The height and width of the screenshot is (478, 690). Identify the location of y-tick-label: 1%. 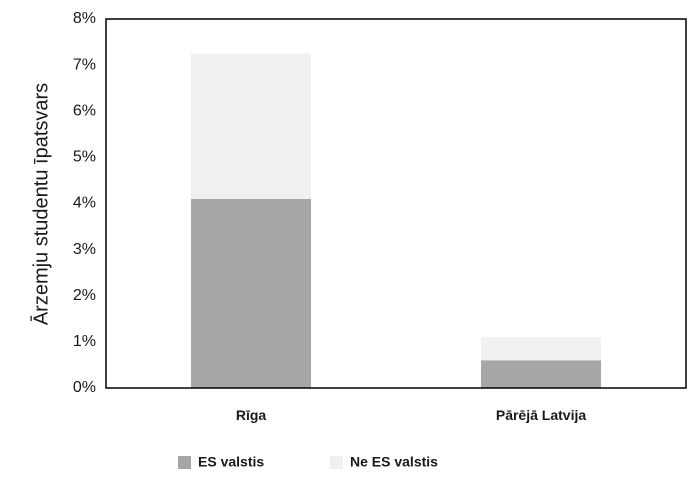
(84, 341).